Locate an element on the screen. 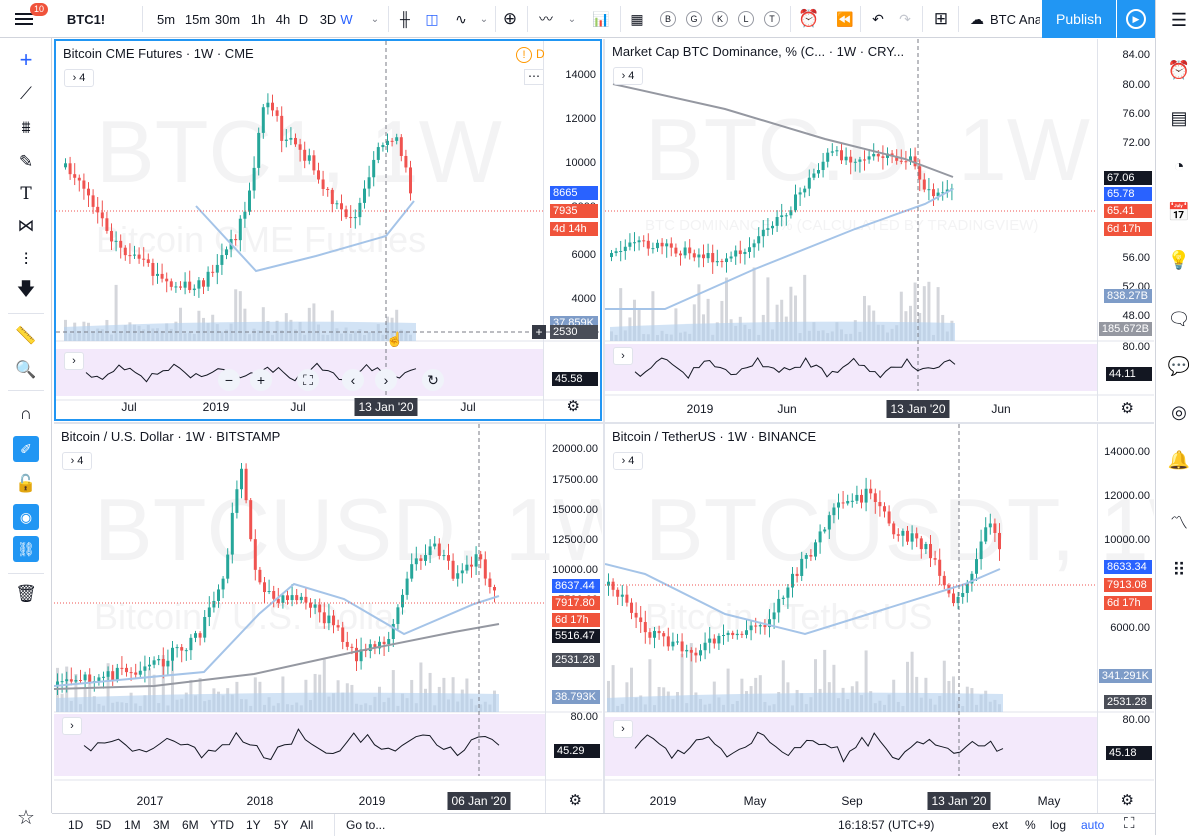  prediction-tool-icon: ⫶ is located at coordinates (26, 259).